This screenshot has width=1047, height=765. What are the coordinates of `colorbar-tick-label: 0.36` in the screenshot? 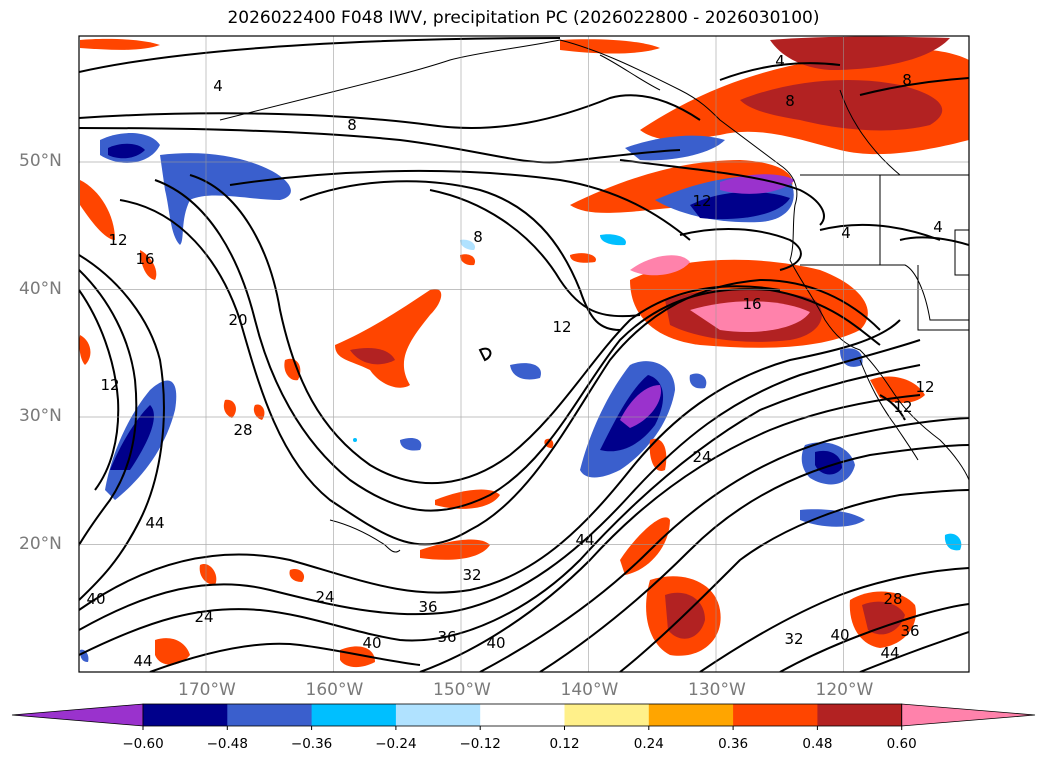 It's located at (733, 744).